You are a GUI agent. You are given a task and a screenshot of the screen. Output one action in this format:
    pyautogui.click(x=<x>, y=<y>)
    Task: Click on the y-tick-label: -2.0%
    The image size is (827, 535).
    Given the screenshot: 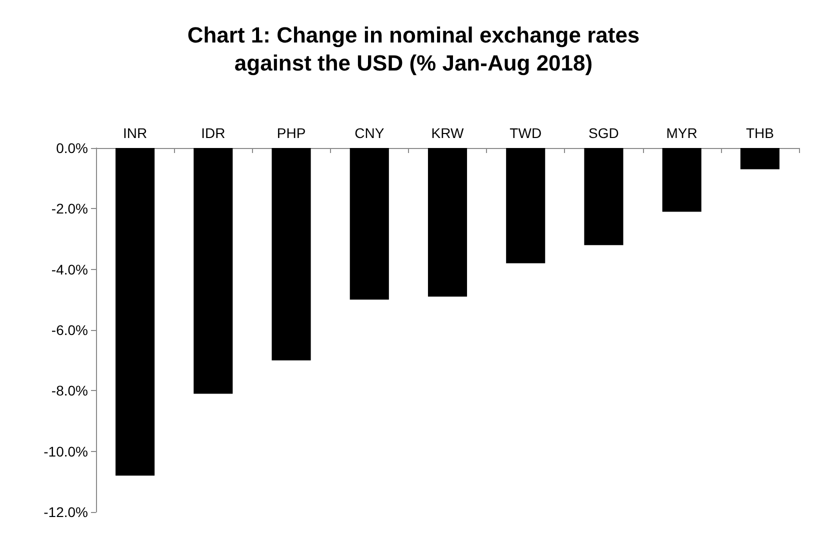 What is the action you would take?
    pyautogui.click(x=69, y=208)
    